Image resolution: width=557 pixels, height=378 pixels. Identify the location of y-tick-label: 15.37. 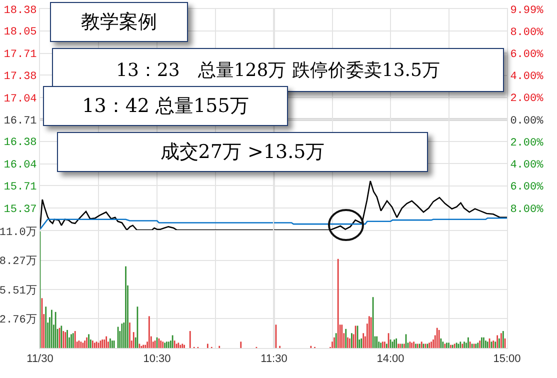
(20, 210).